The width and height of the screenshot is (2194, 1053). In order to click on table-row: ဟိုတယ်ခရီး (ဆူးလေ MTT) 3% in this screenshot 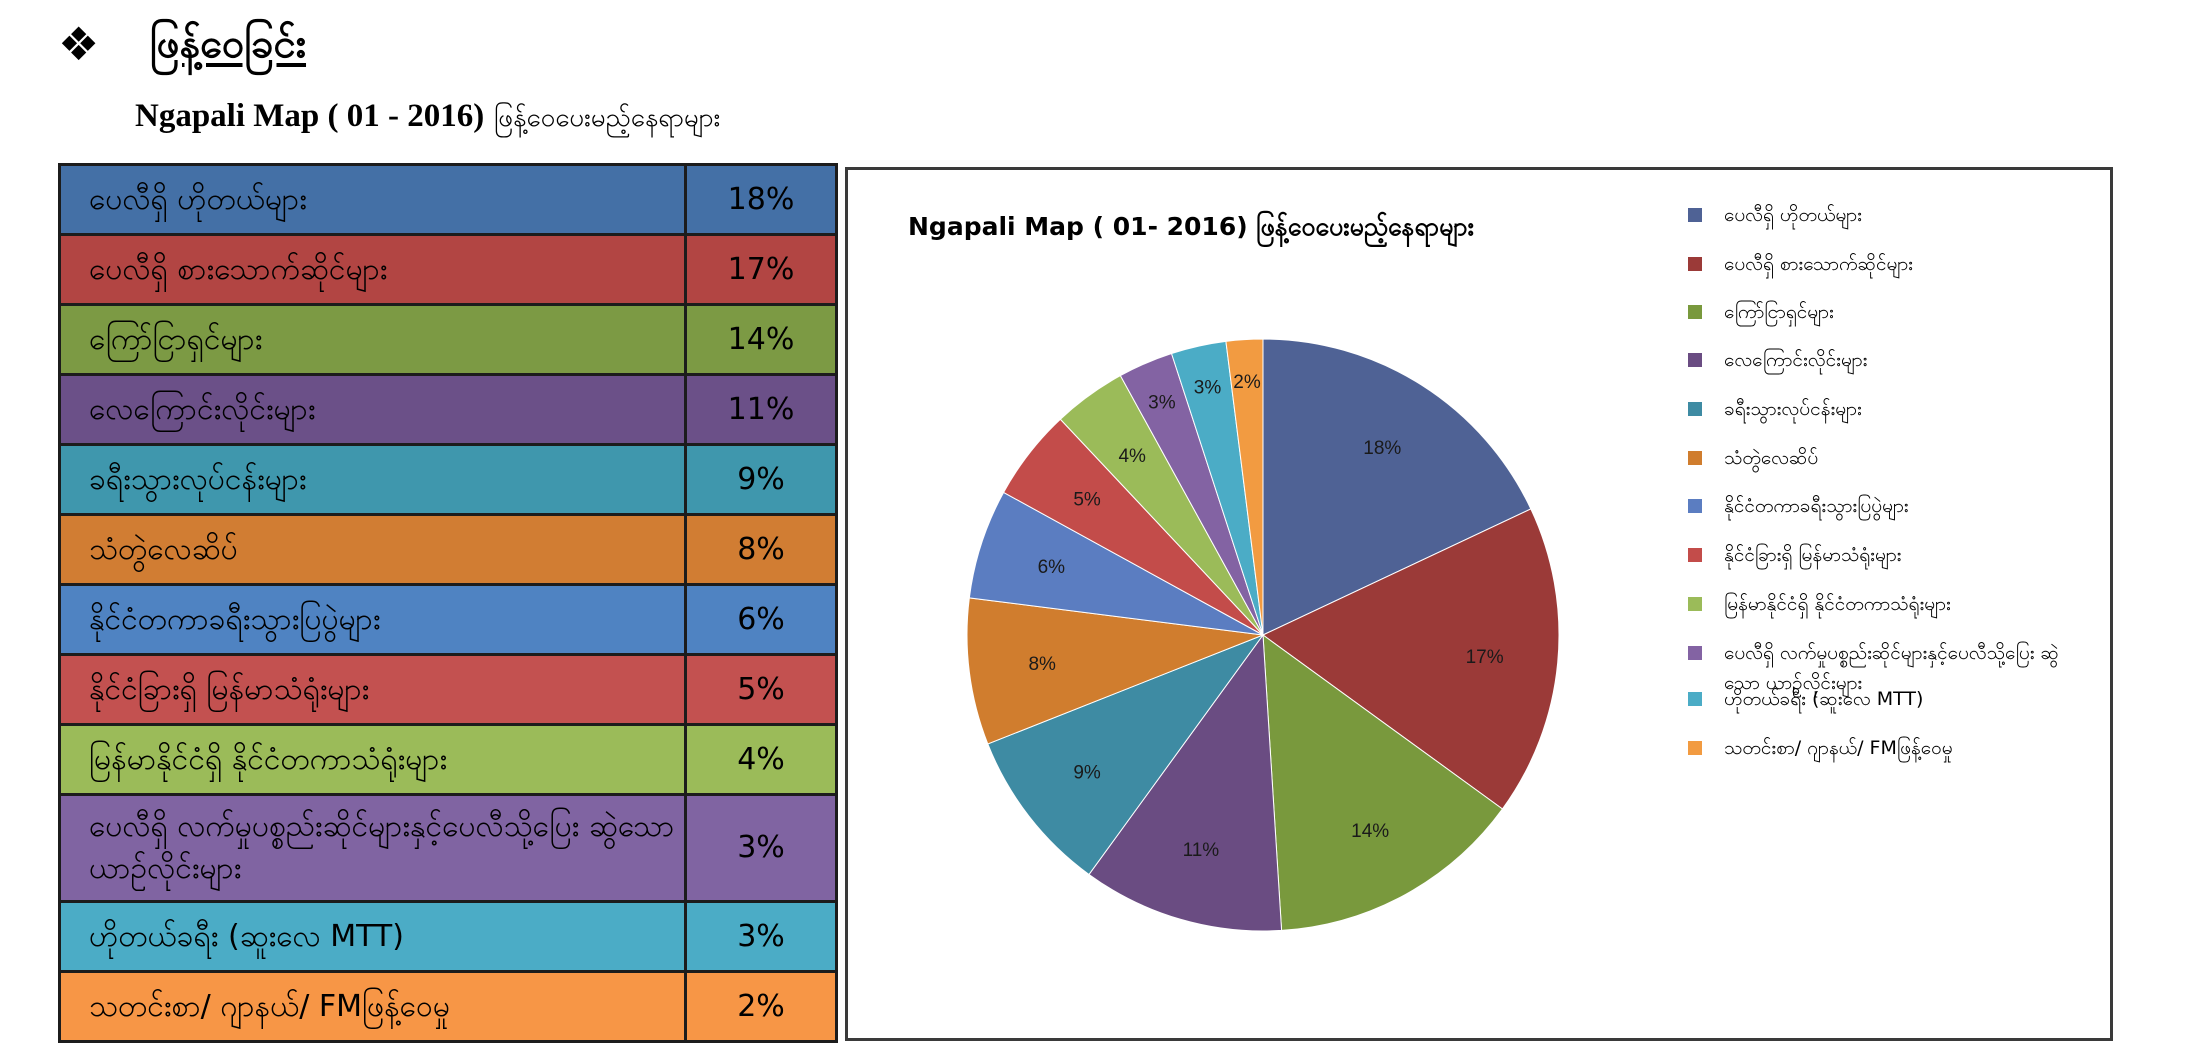, I will do `click(448, 936)`.